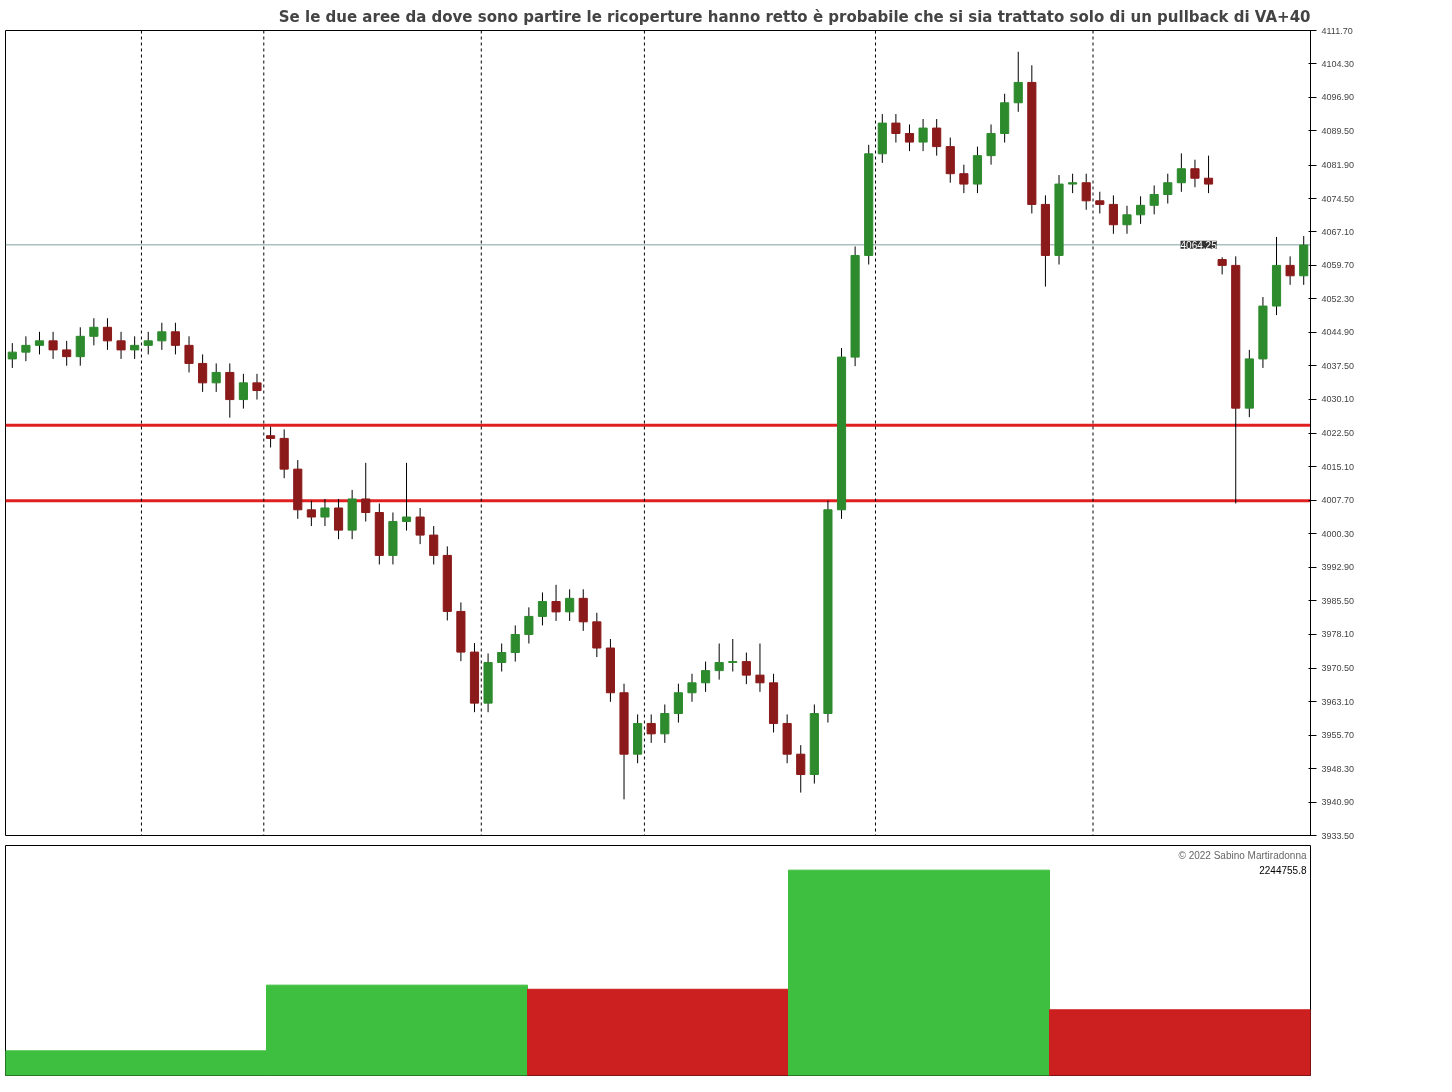 The image size is (1452, 1092). I want to click on y-tick-label: 4096.90, so click(1338, 97).